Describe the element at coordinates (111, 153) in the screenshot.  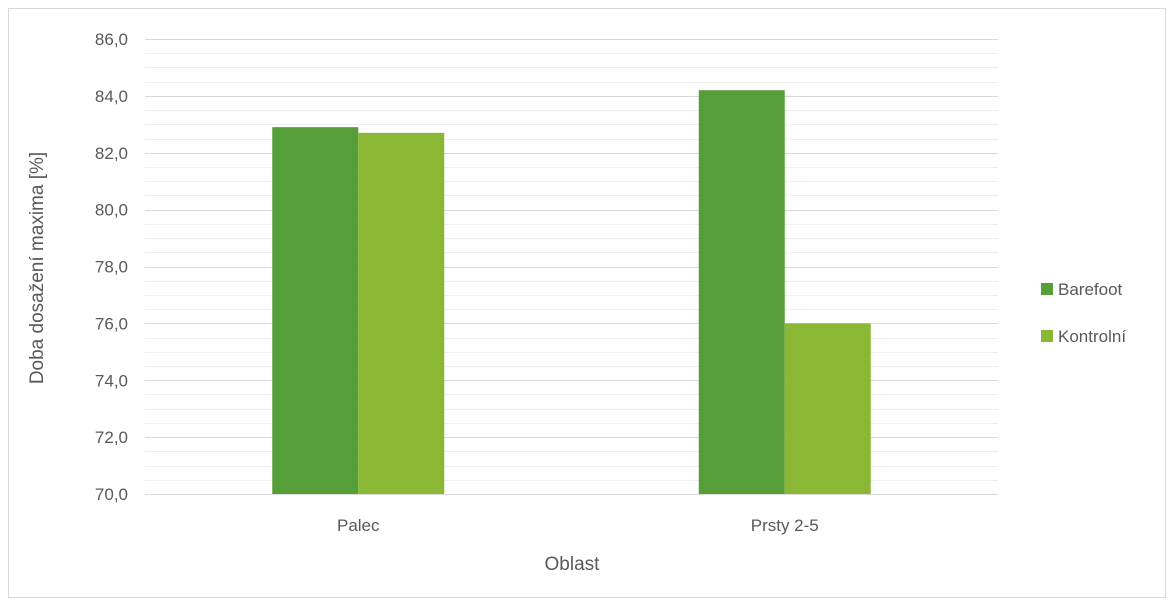
I see `y-tick-label: 82,0` at that location.